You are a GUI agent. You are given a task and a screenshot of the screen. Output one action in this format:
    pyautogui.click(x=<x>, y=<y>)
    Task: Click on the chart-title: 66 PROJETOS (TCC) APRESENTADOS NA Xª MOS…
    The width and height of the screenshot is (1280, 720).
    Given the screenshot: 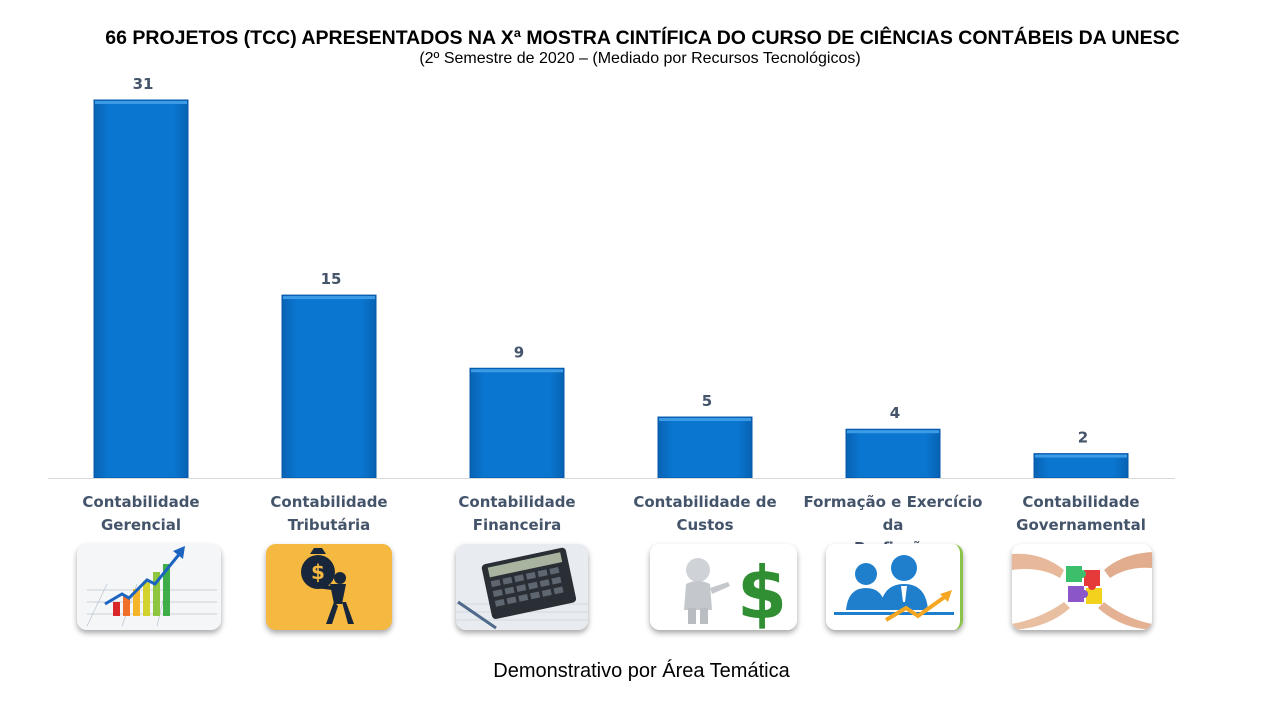 What is the action you would take?
    pyautogui.click(x=642, y=38)
    